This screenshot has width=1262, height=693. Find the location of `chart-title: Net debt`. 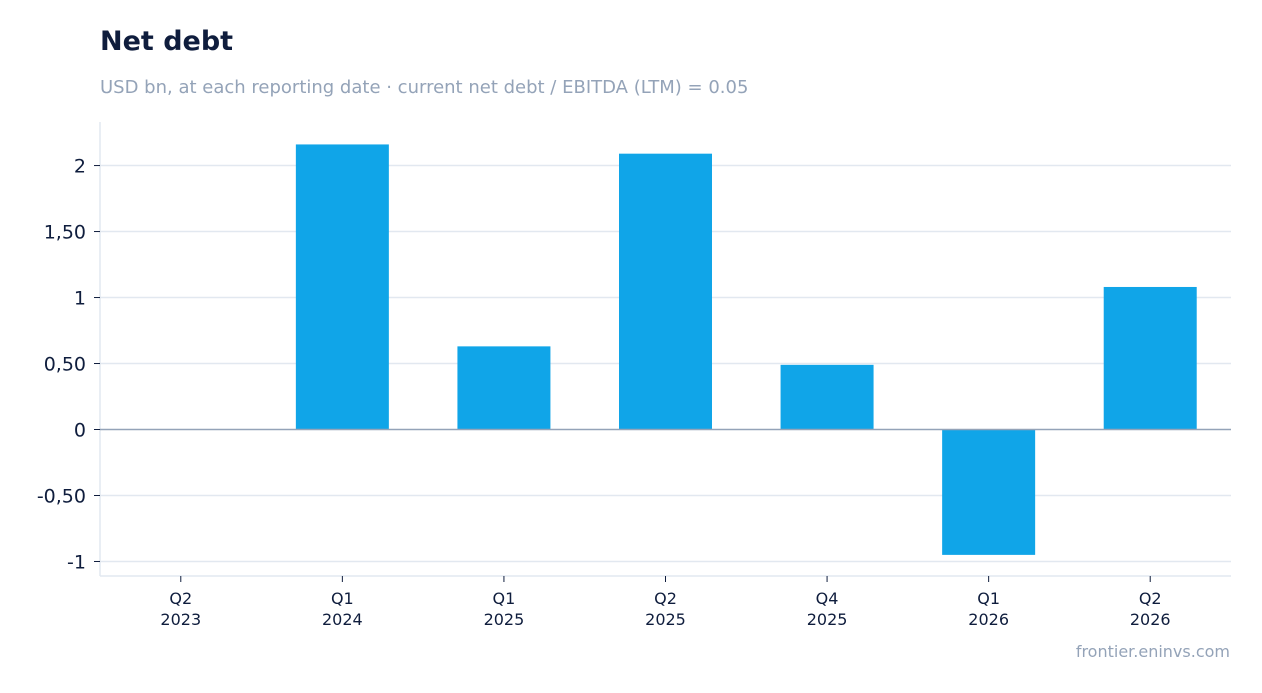

chart-title: Net debt is located at coordinates (167, 41).